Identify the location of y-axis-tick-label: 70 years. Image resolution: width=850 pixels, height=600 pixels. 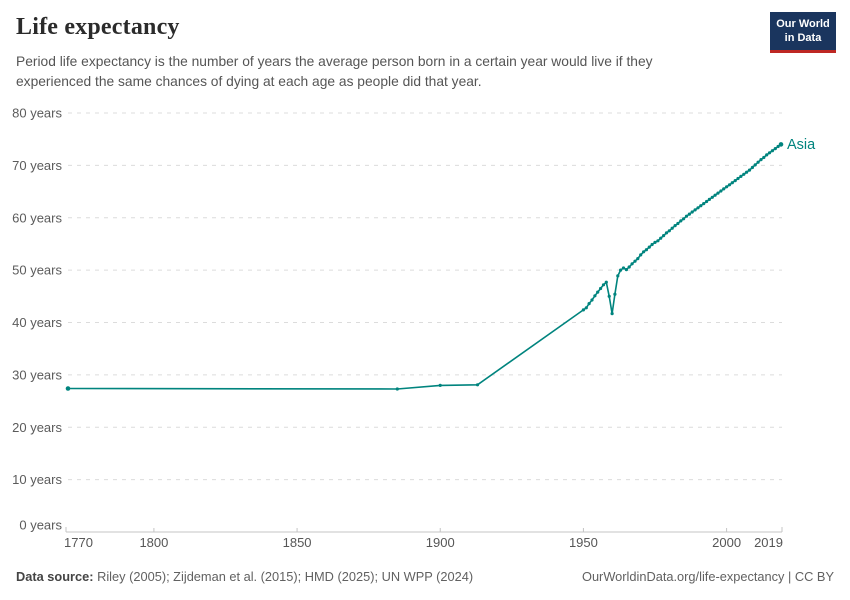
(37, 165).